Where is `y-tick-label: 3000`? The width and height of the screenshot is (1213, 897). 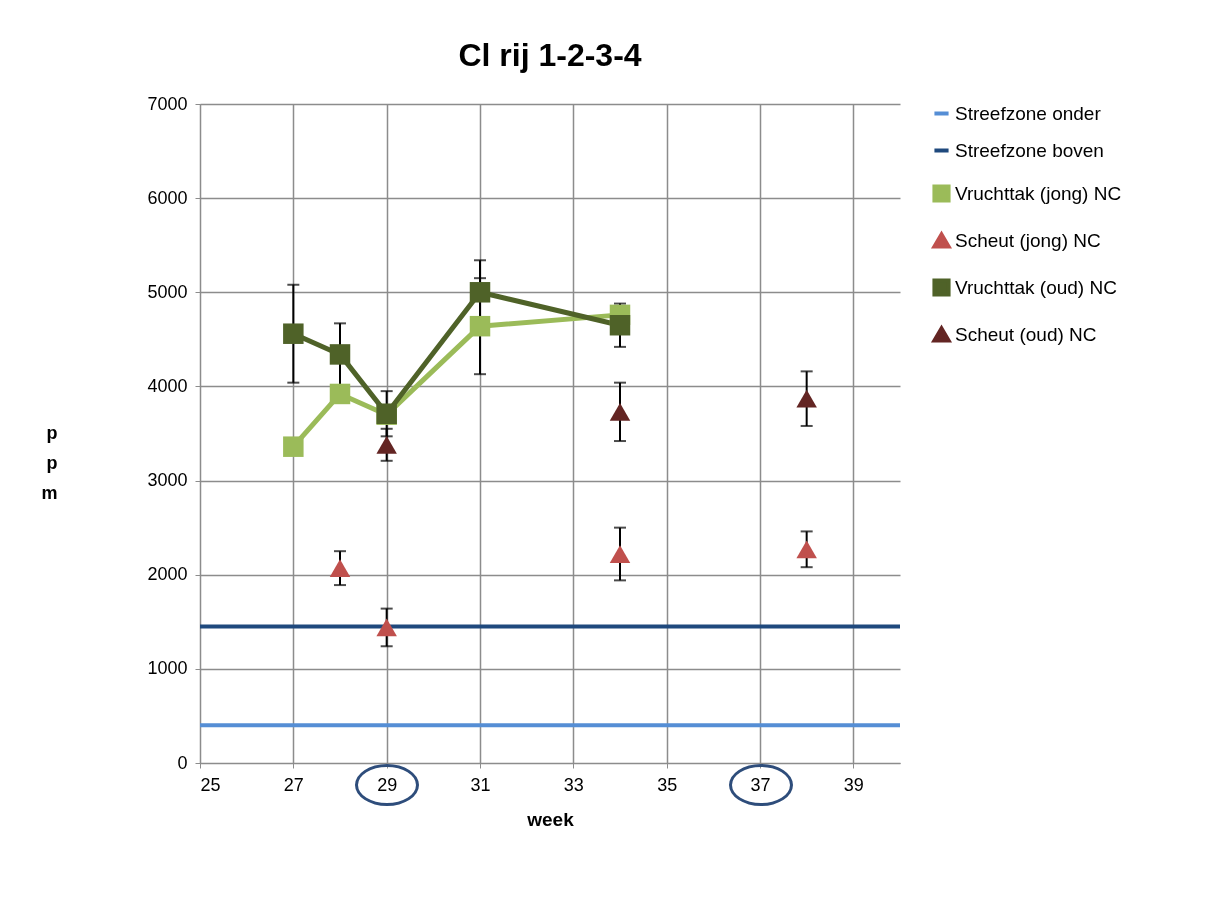 y-tick-label: 3000 is located at coordinates (167, 480).